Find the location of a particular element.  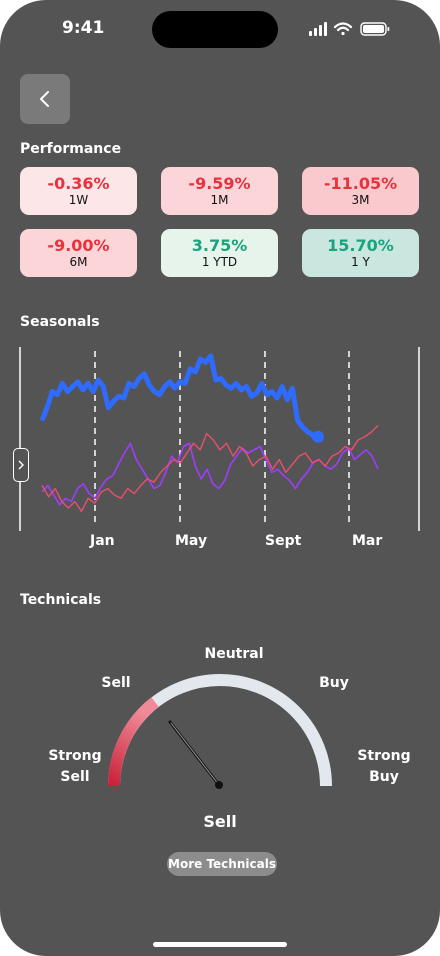

gauge-label-neutral: Neutral is located at coordinates (234, 654).